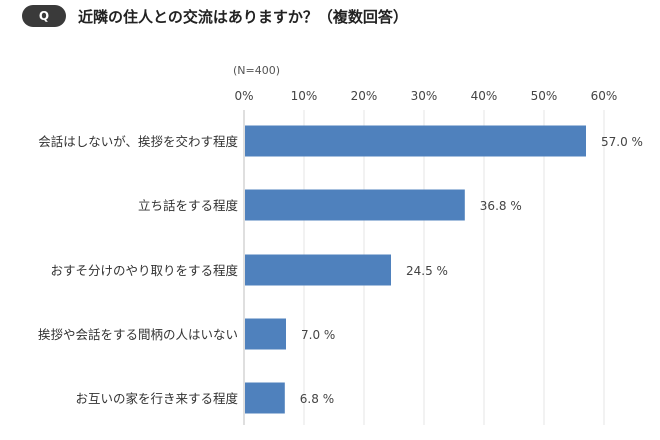  What do you see at coordinates (44, 16) in the screenshot?
I see `question-badge: Q` at bounding box center [44, 16].